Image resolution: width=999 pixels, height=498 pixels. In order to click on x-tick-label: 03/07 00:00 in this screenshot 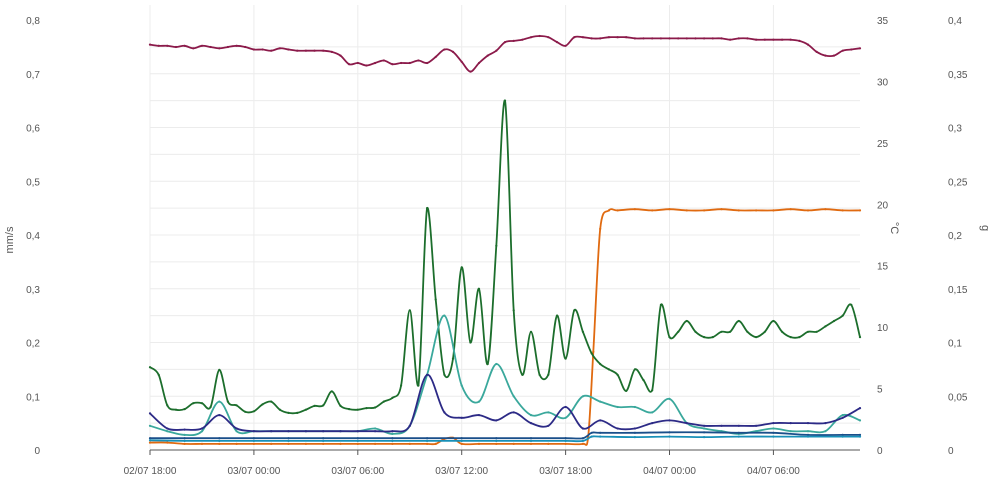, I will do `click(253, 471)`.